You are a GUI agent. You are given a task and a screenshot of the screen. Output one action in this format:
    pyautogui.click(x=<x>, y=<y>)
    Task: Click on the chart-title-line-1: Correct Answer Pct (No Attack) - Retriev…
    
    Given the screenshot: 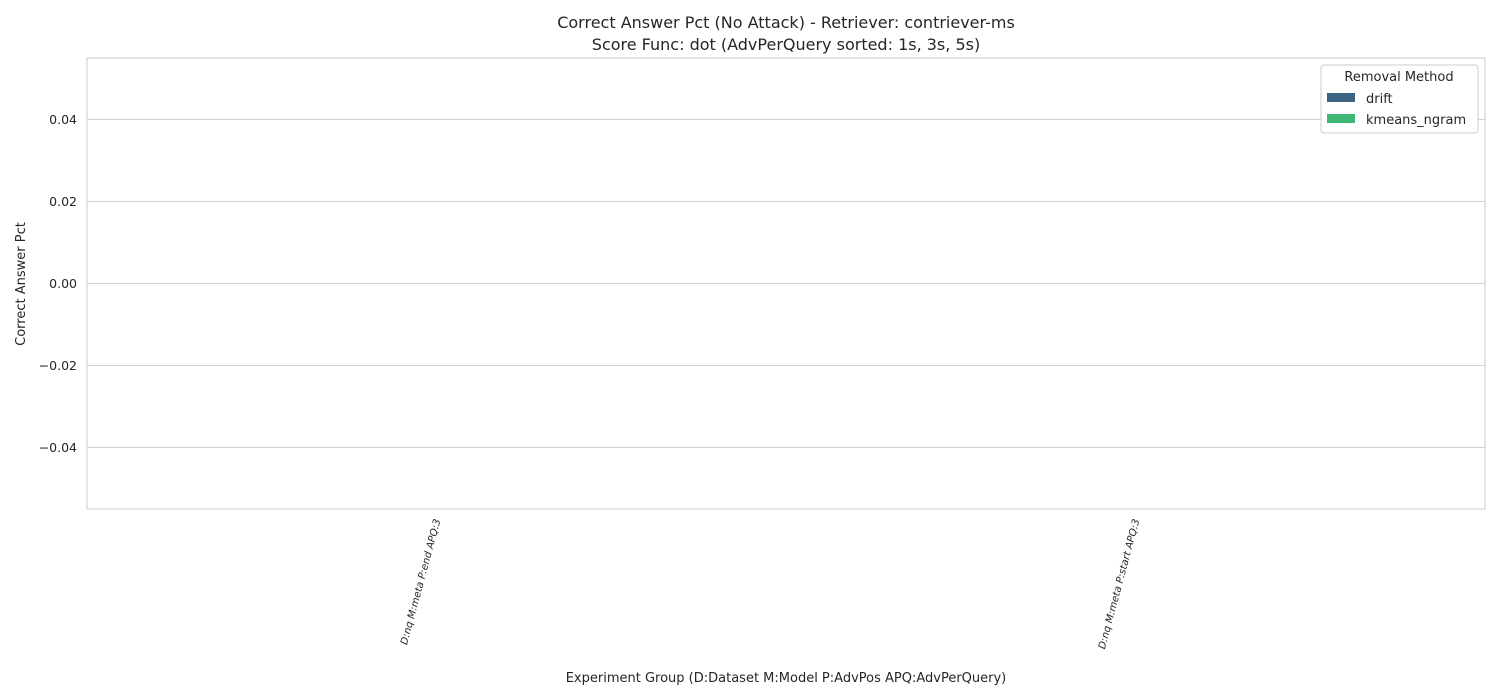 What is the action you would take?
    pyautogui.click(x=786, y=22)
    